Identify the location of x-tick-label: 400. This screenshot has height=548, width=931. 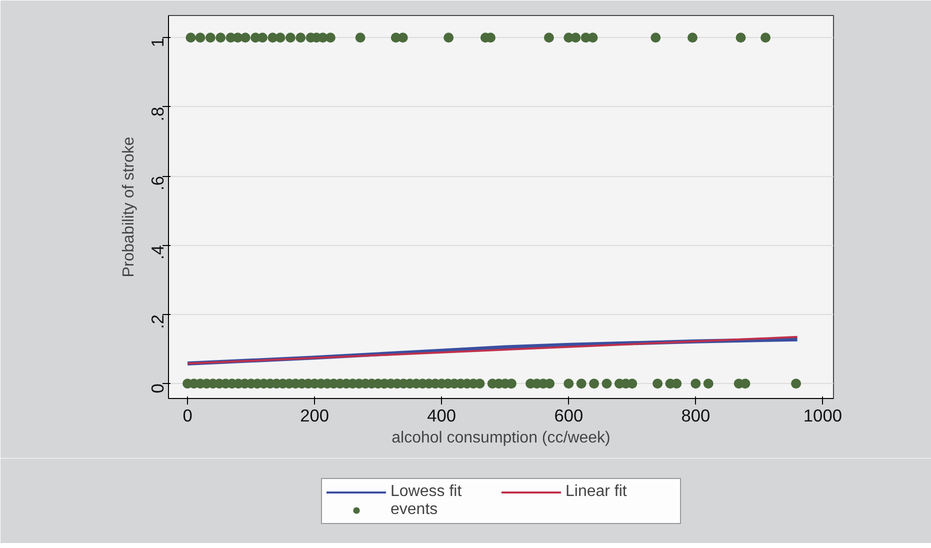
(441, 416).